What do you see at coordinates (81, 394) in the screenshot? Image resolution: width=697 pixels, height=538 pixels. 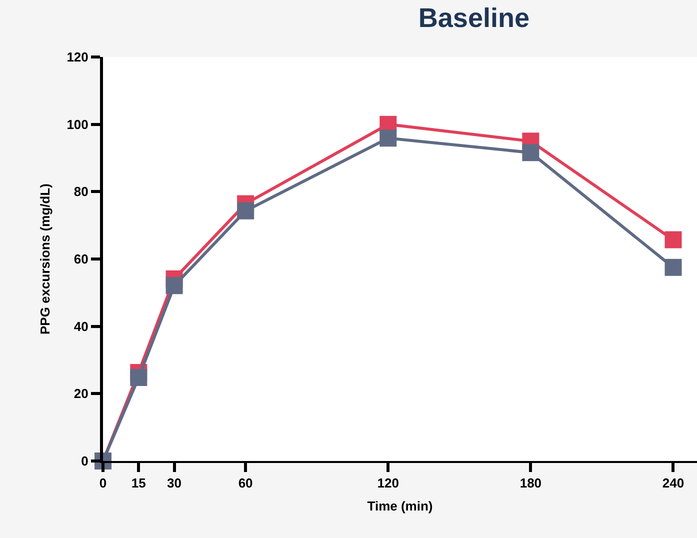 I see `y-tick-label: 20` at bounding box center [81, 394].